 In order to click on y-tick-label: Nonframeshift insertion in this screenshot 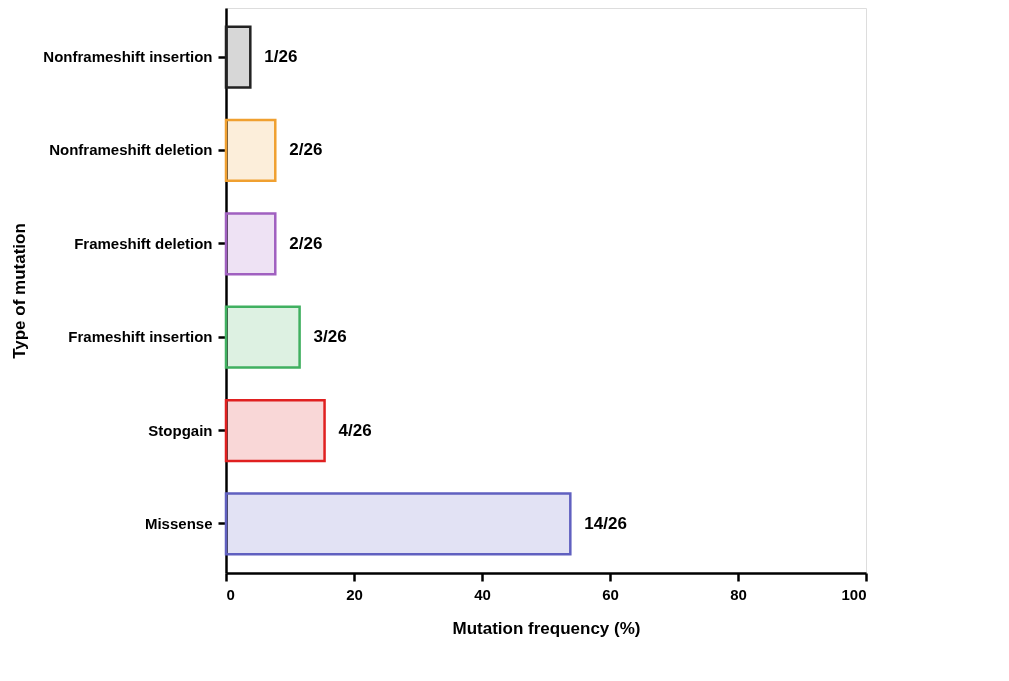, I will do `click(128, 57)`.